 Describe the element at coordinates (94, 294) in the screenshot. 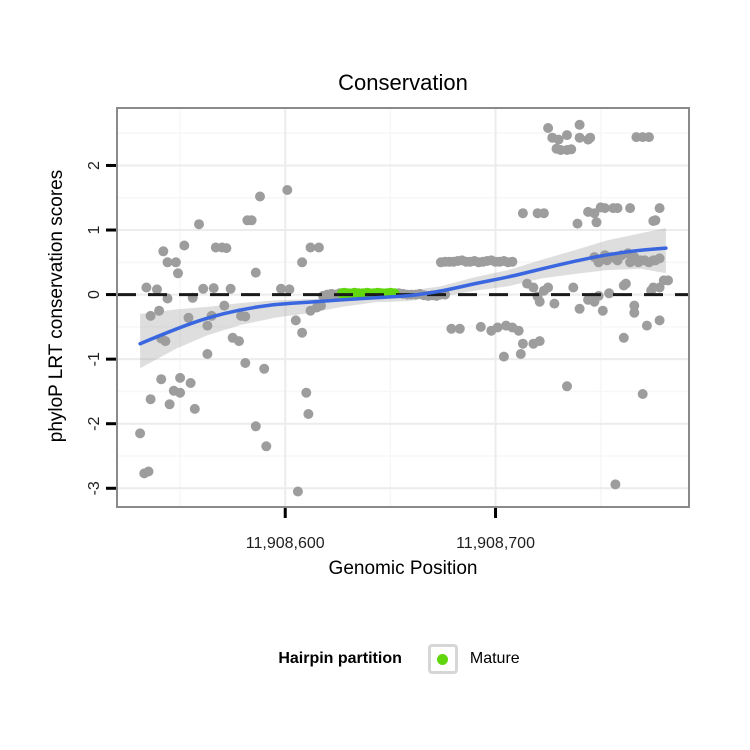

I see `y-tick-label: 0` at that location.